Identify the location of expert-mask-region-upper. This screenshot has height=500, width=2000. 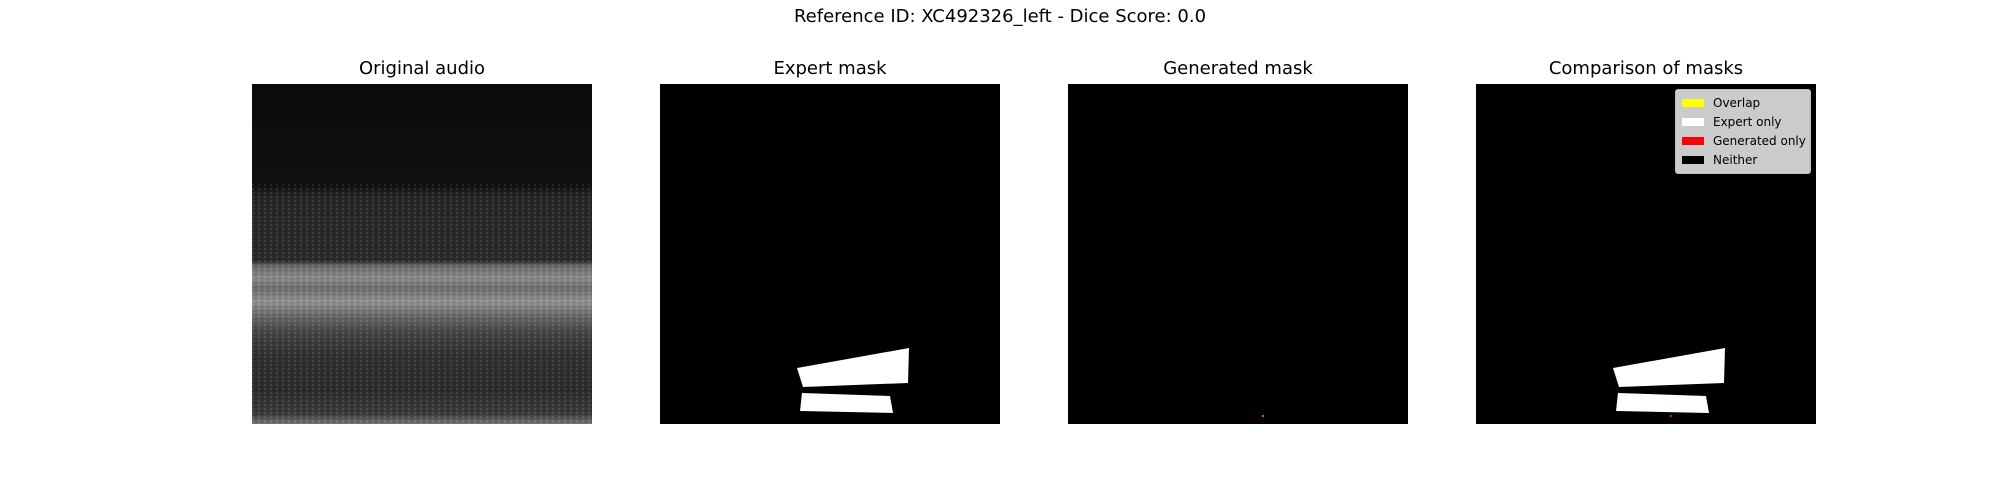
(853, 367).